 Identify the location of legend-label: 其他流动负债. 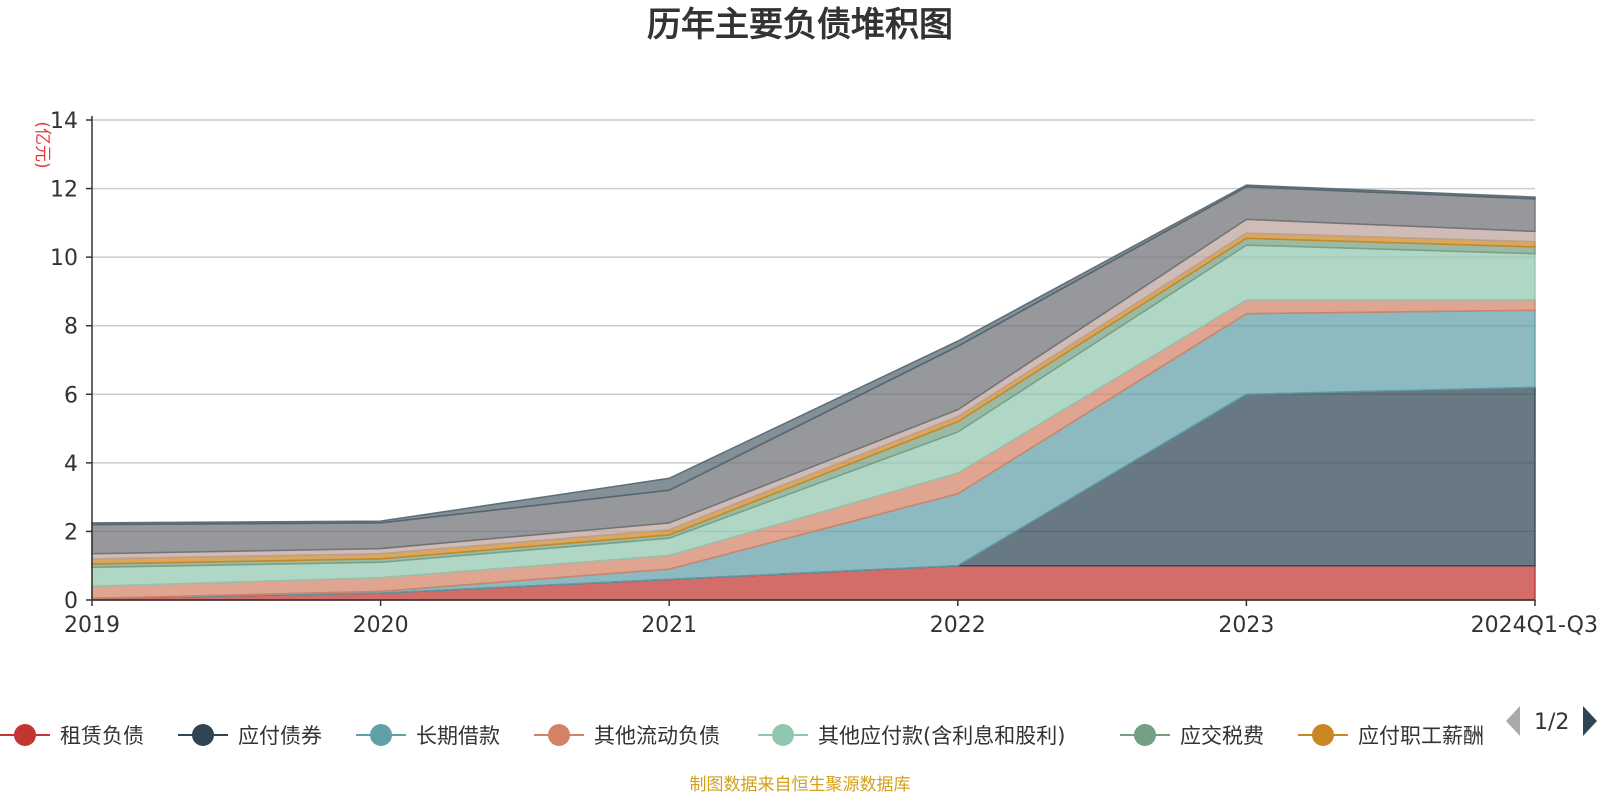
(657, 736).